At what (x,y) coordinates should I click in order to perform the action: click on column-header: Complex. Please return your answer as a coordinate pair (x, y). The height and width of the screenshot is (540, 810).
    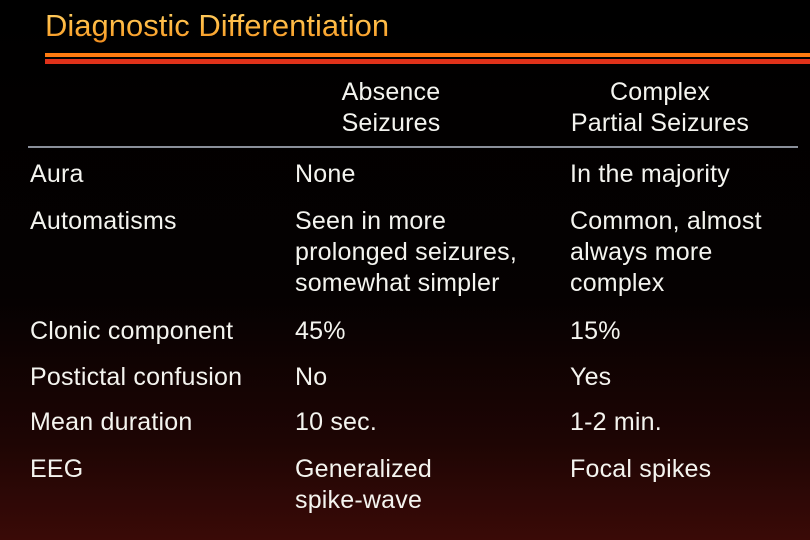
    Looking at the image, I should click on (660, 92).